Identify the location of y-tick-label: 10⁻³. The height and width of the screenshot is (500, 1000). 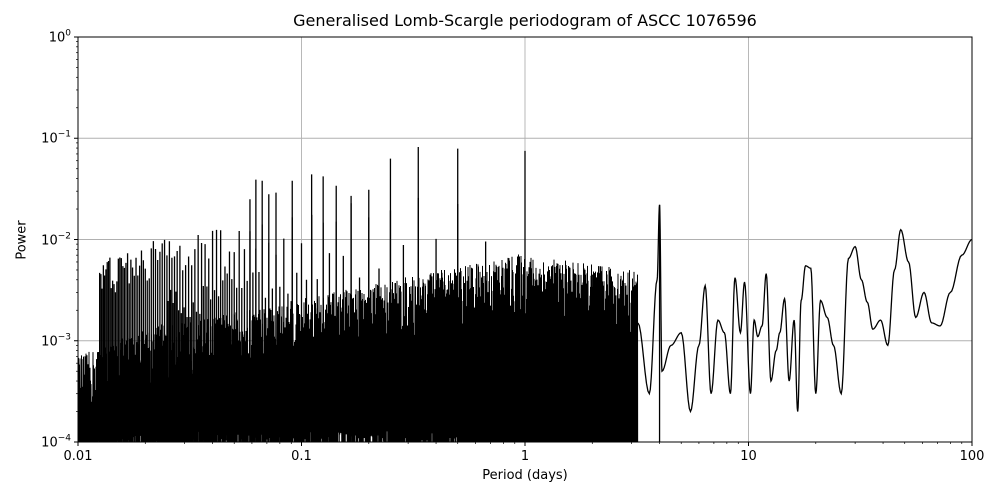
(56, 341).